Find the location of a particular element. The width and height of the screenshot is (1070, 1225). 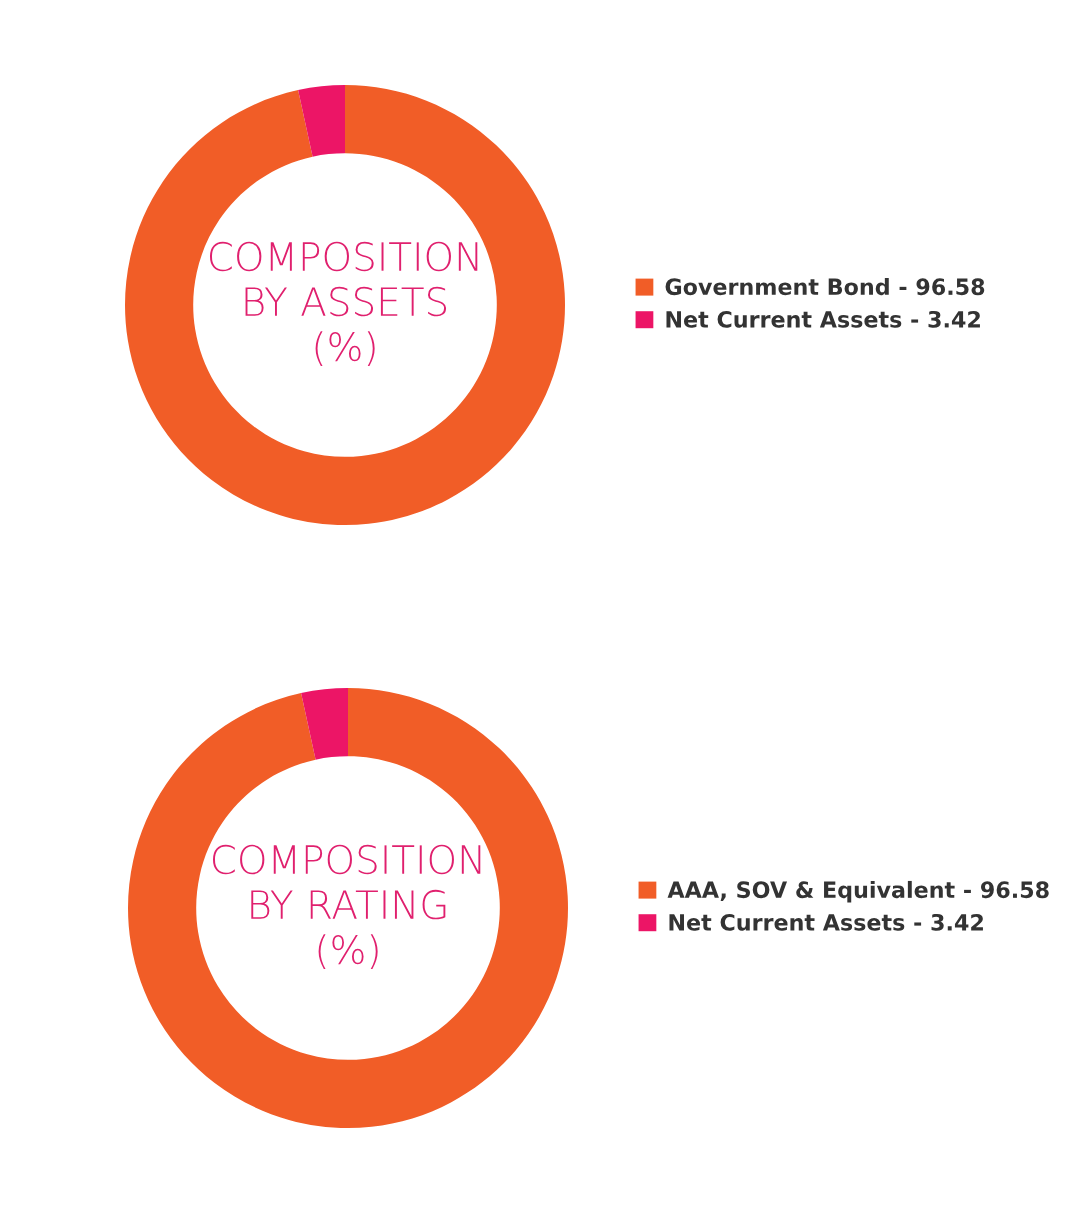

text: COMPOSITION BY ASSETS (%) is located at coordinates (343, 303).